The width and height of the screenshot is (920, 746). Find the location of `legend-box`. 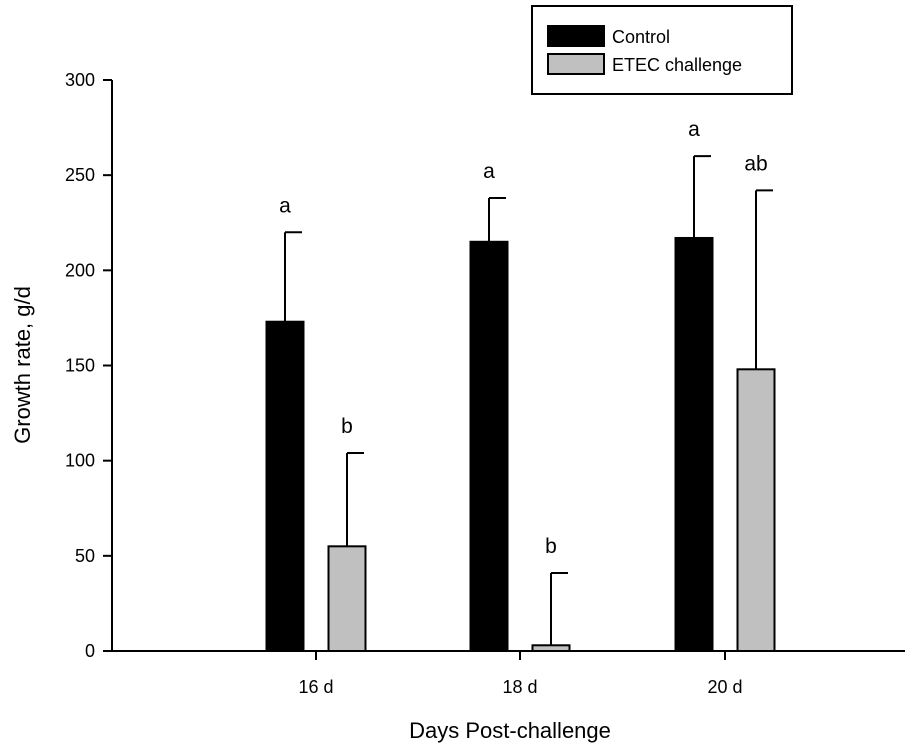

legend-box is located at coordinates (662, 50).